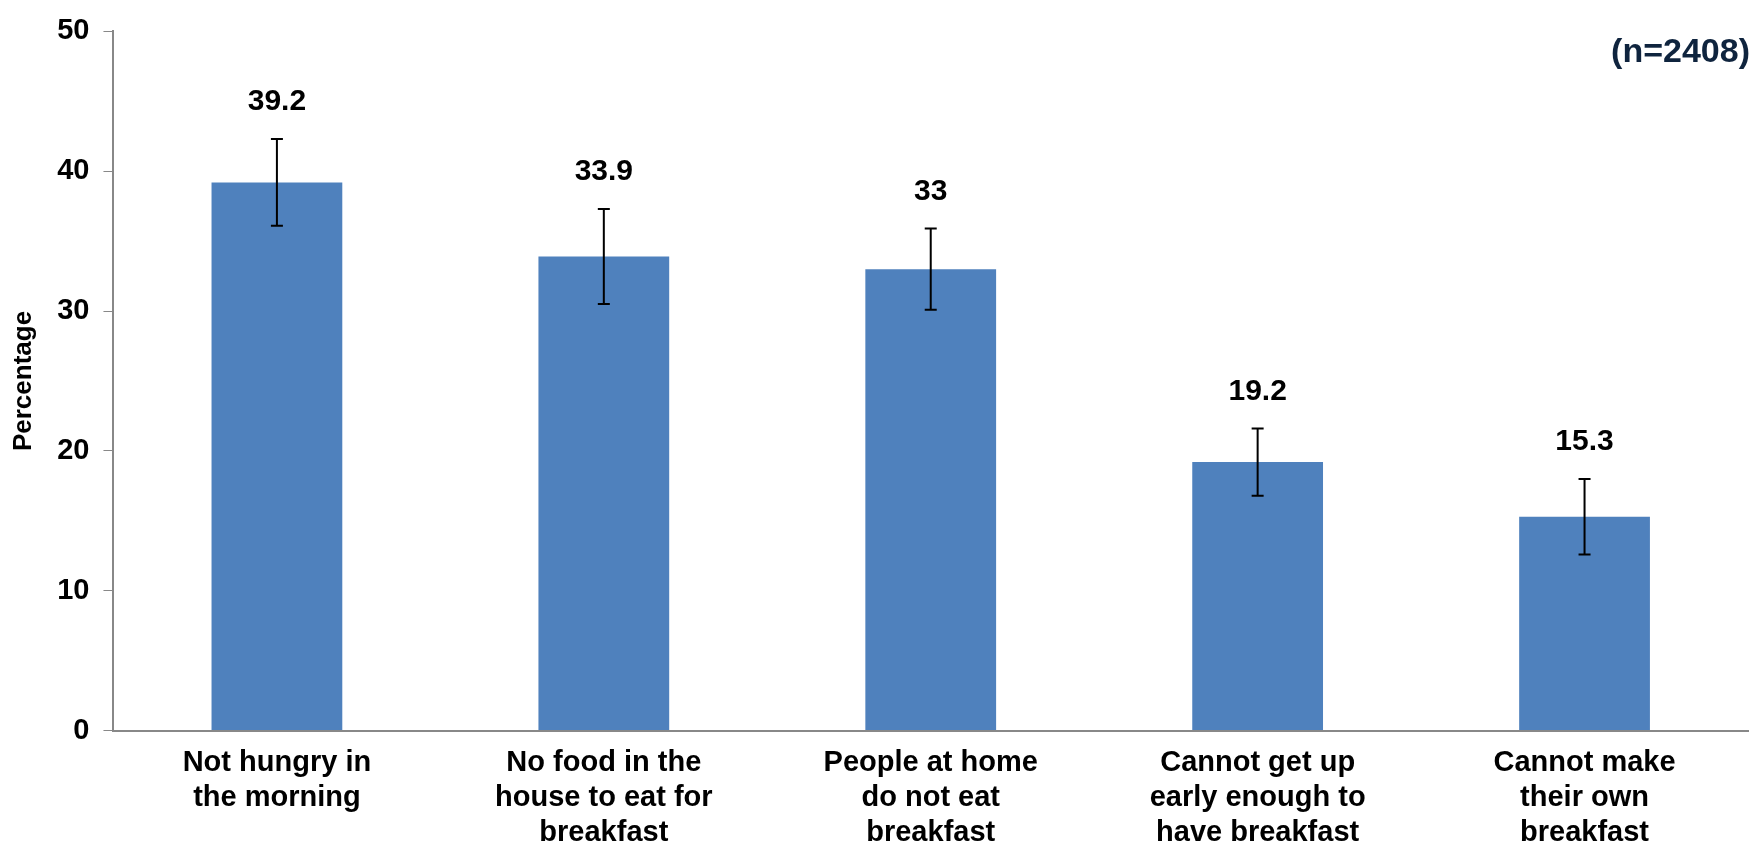 This screenshot has height=853, width=1754. Describe the element at coordinates (1584, 440) in the screenshot. I see `data-label: 15.3` at that location.